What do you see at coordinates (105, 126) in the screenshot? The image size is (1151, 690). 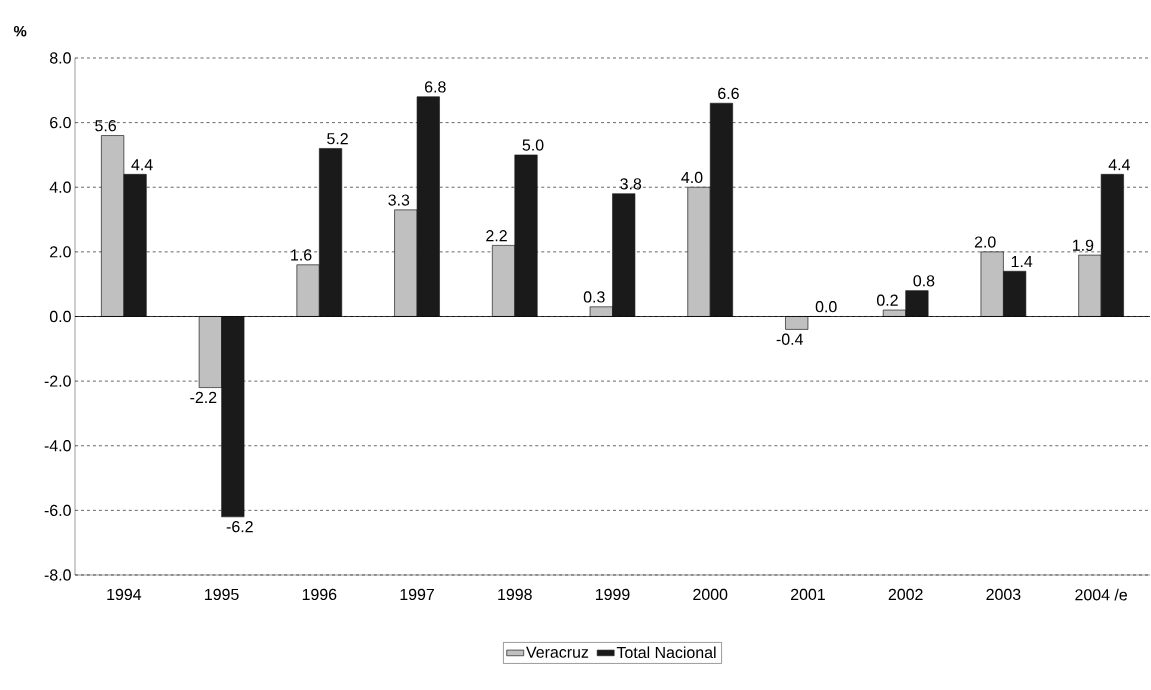 I see `data-label: 5.6` at bounding box center [105, 126].